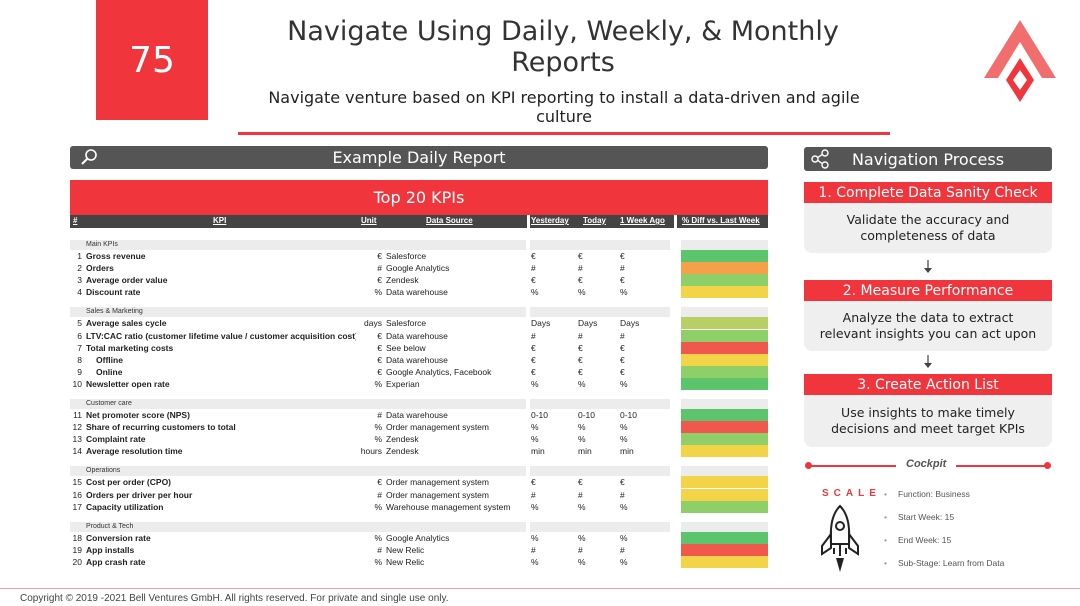 The width and height of the screenshot is (1080, 606). What do you see at coordinates (808, 465) in the screenshot?
I see `cockpit-dot` at bounding box center [808, 465].